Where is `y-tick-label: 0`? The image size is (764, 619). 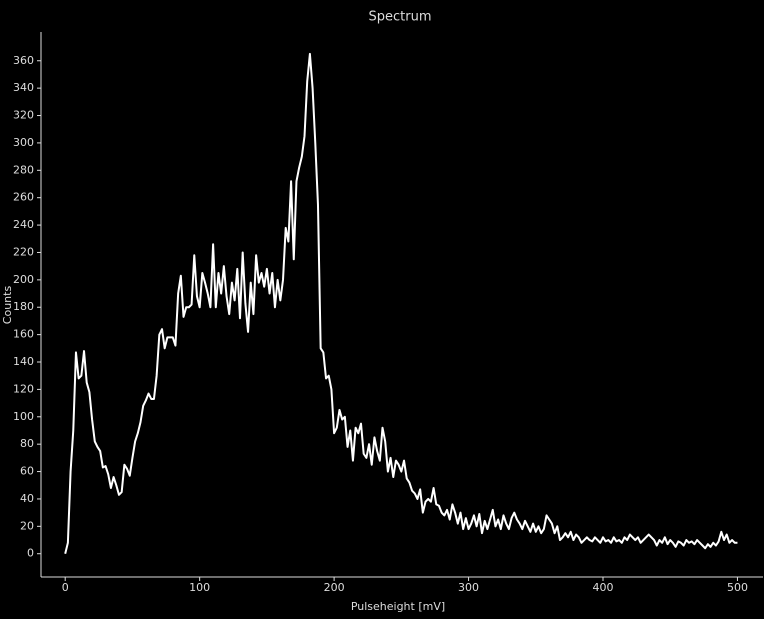
y-tick-label: 0 is located at coordinates (30, 553).